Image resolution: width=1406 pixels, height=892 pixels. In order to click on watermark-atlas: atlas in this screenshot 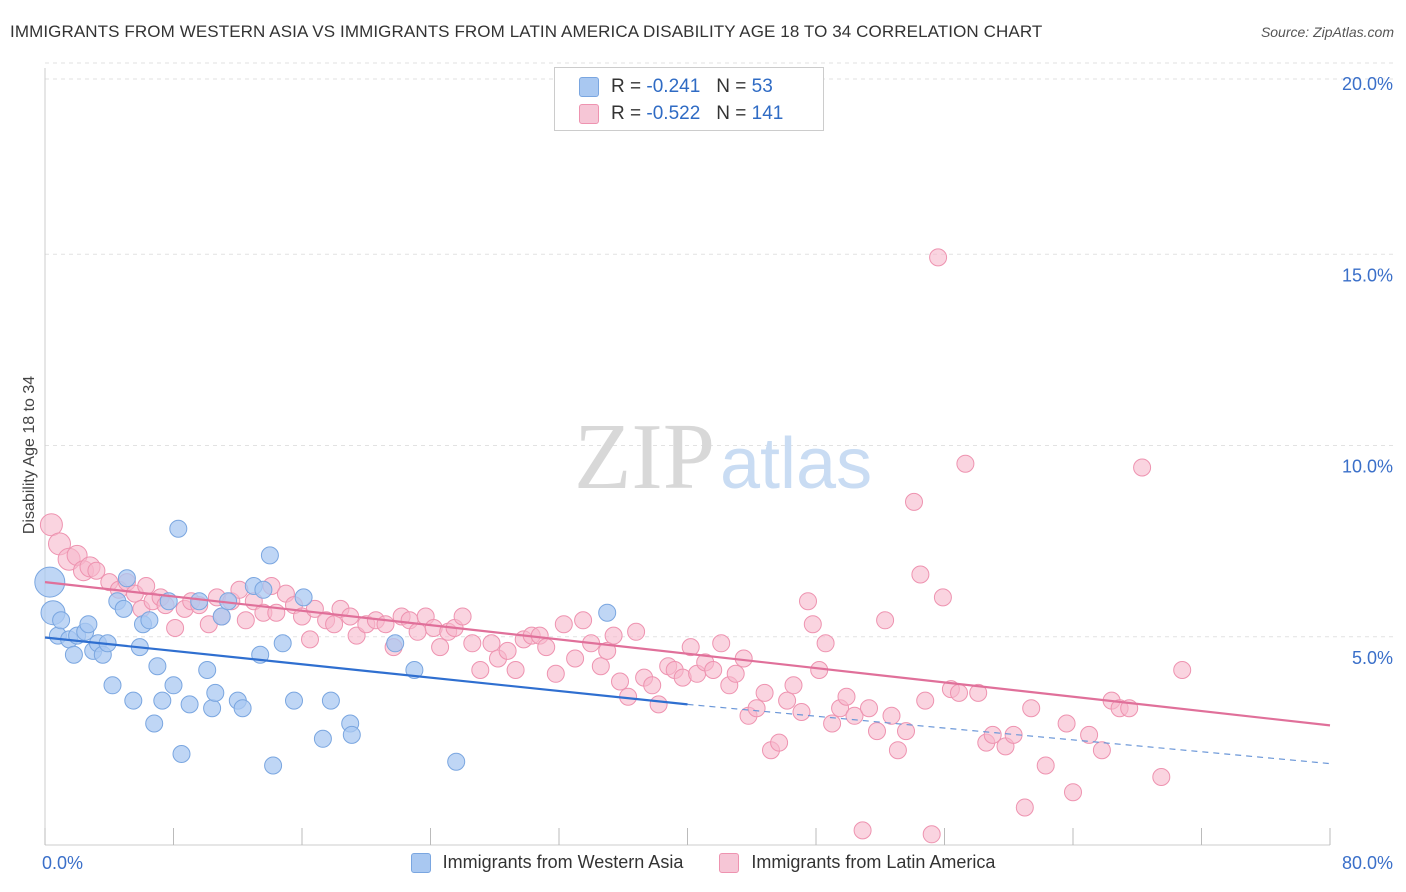, I will do `click(796, 464)`.